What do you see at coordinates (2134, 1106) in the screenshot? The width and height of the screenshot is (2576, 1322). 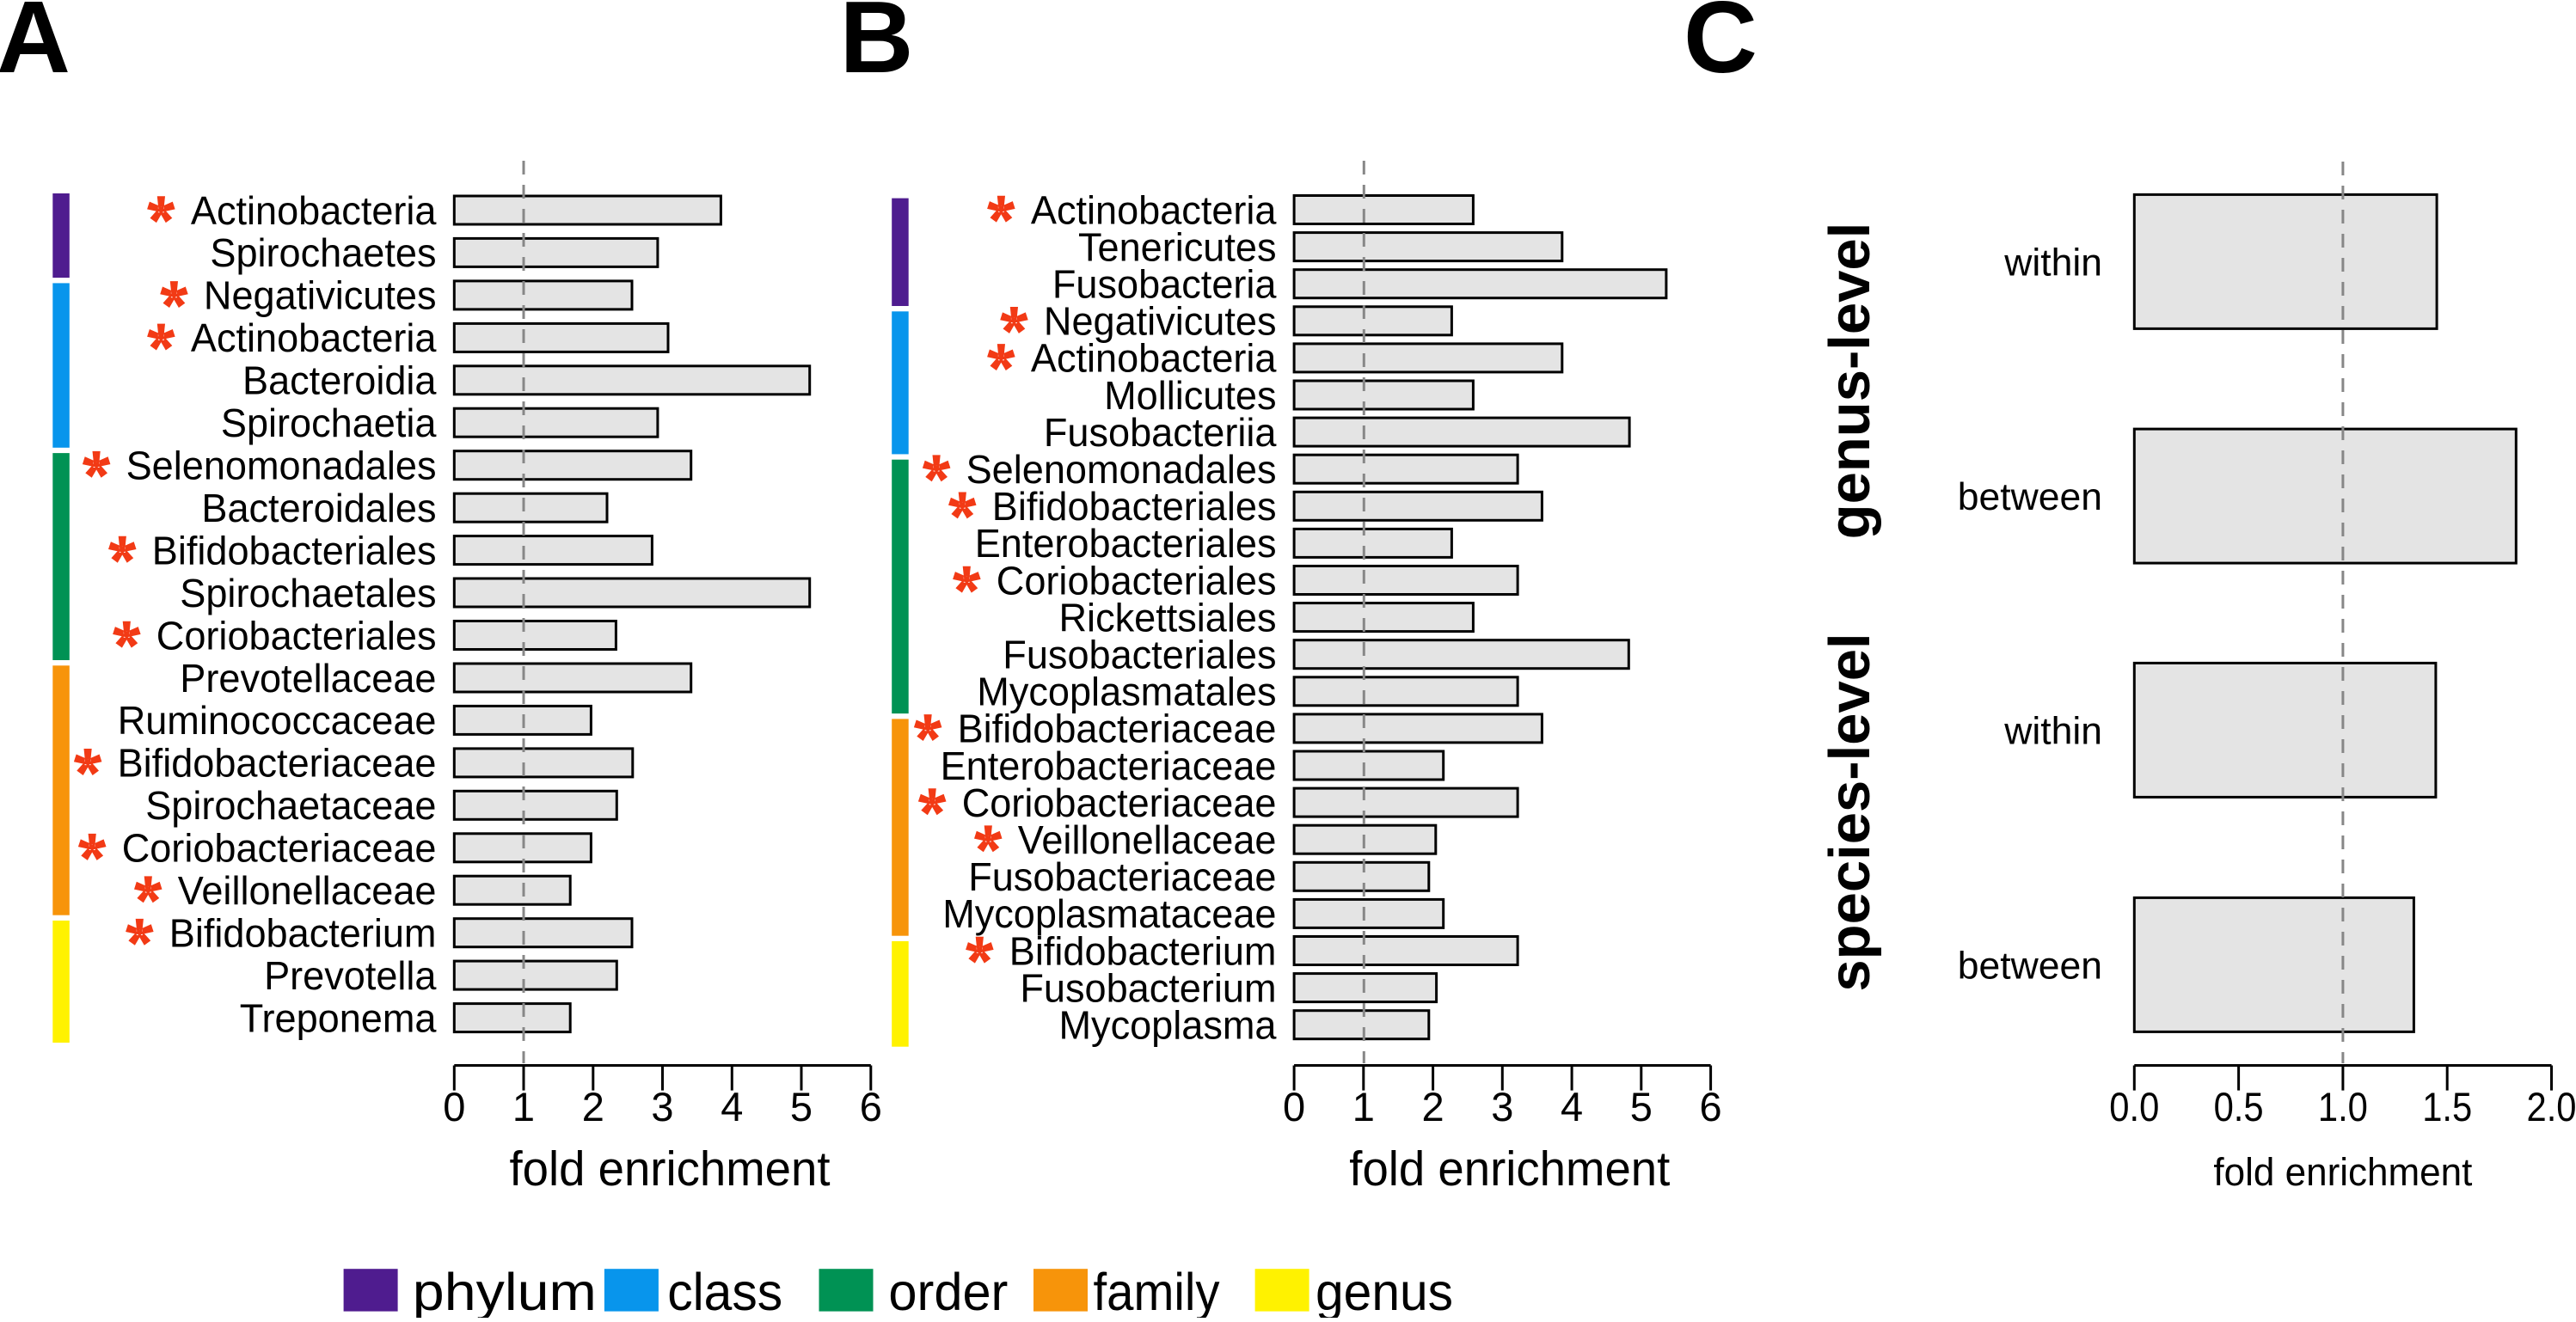 I see `svg-text: 0.0` at bounding box center [2134, 1106].